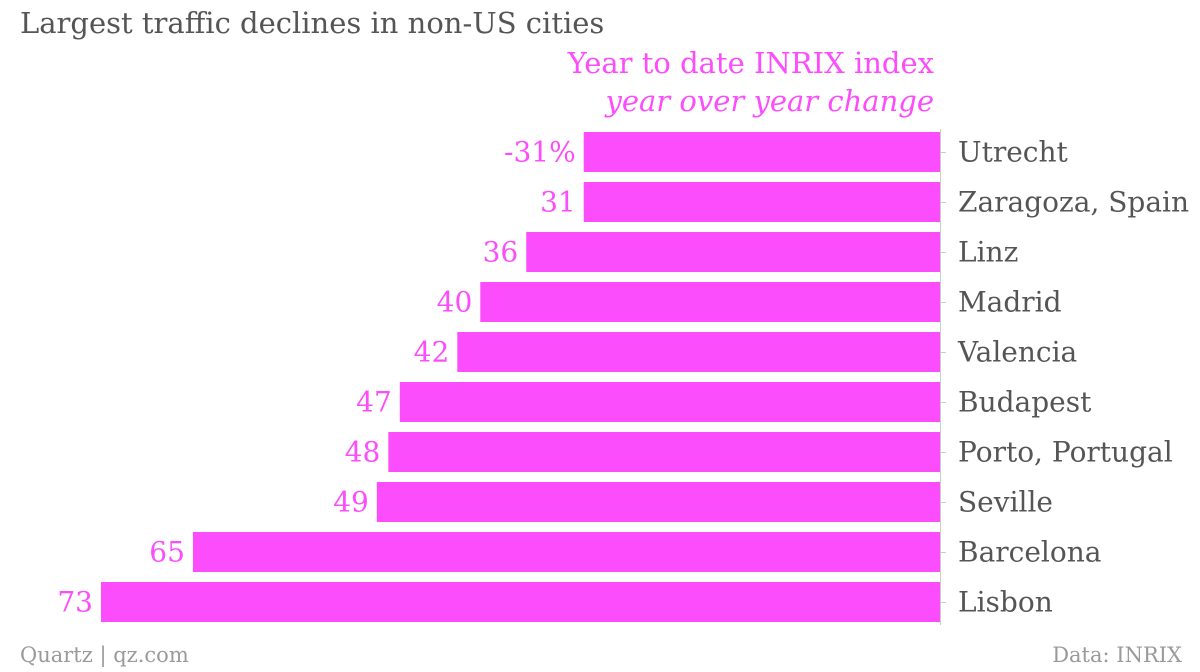 The image size is (1200, 672). I want to click on footer-credit: Quartz | qz.com, so click(104, 655).